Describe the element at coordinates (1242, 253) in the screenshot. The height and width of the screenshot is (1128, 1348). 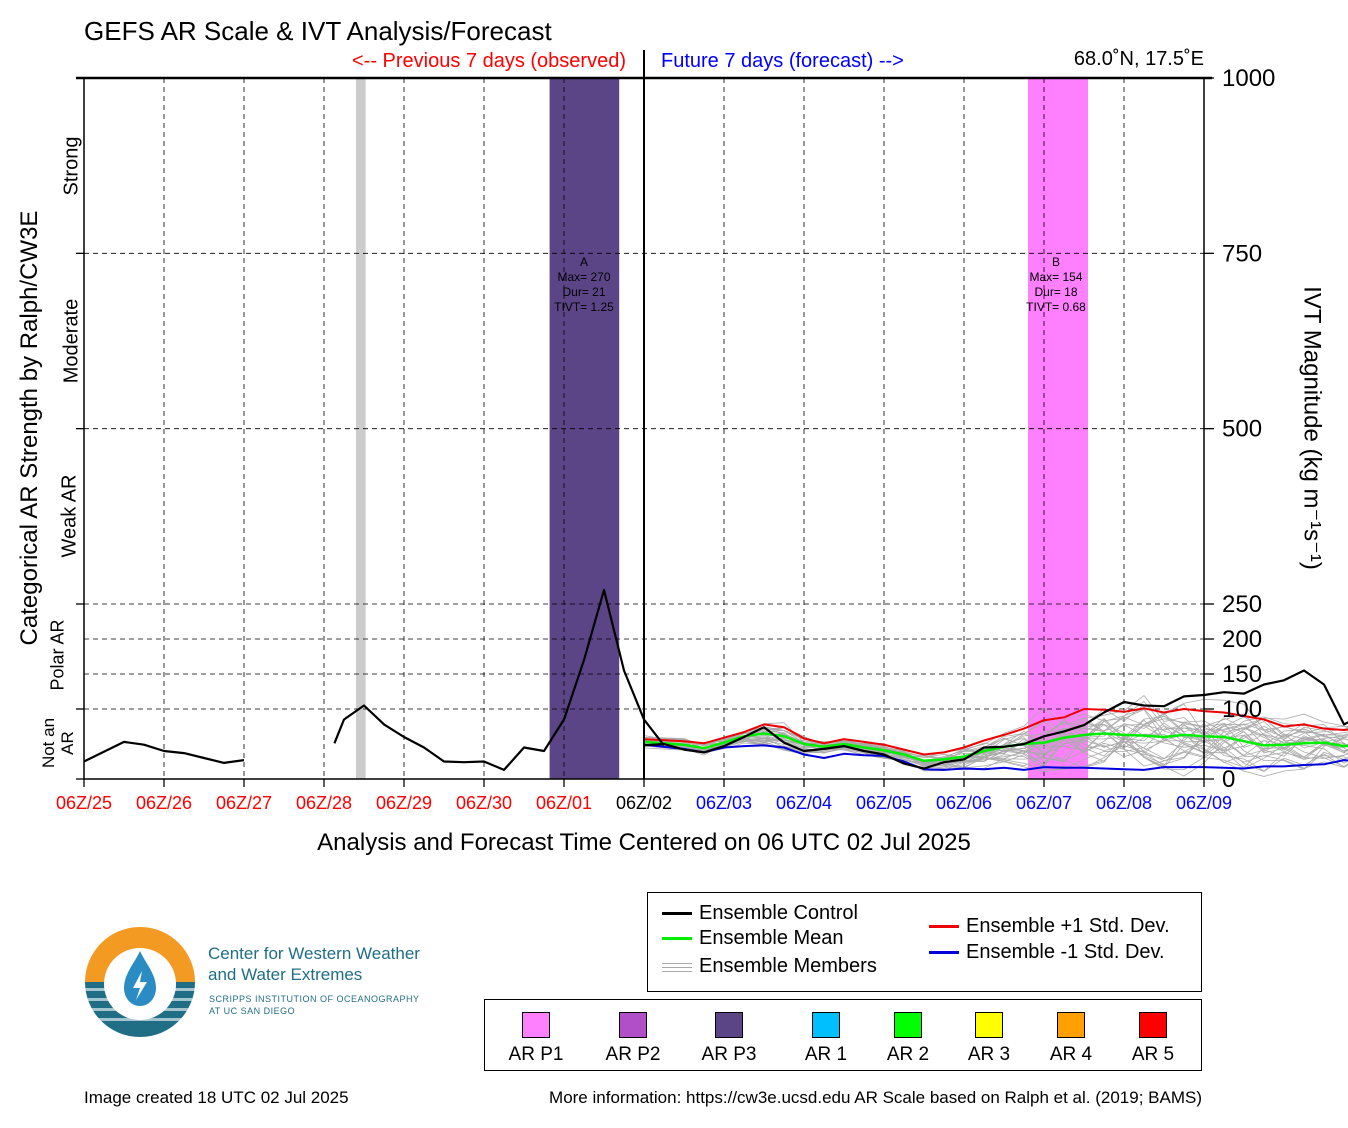
I see `y-tick-label: 750` at that location.